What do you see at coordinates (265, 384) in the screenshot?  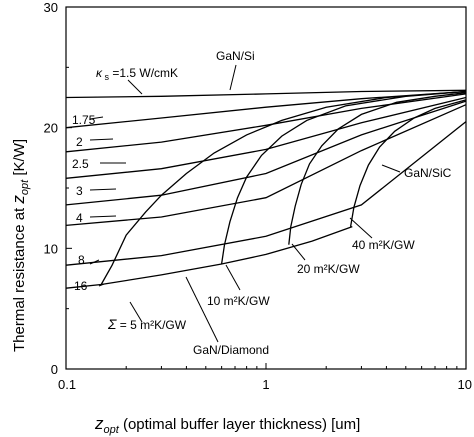 I see `x-tick-label: 1` at bounding box center [265, 384].